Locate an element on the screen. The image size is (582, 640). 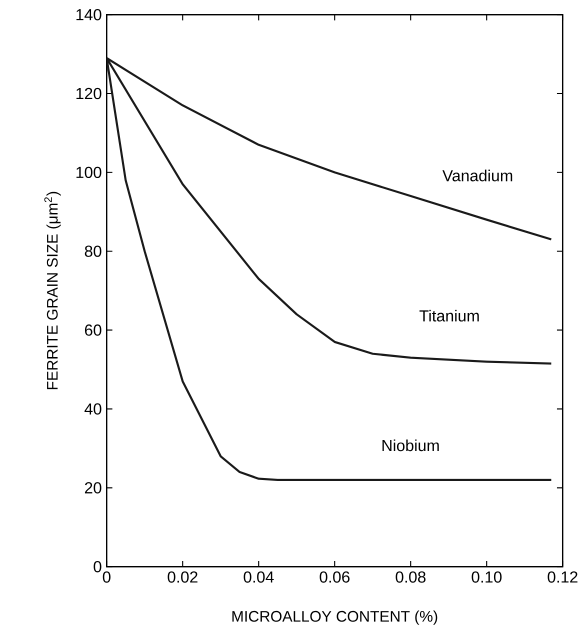
y-tick-label: 40 is located at coordinates (93, 409).